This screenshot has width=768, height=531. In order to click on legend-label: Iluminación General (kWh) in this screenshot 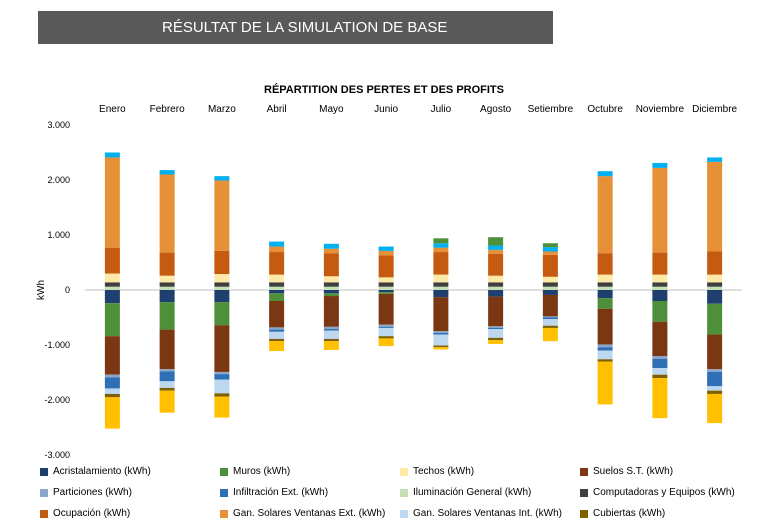, I will do `click(472, 492)`.